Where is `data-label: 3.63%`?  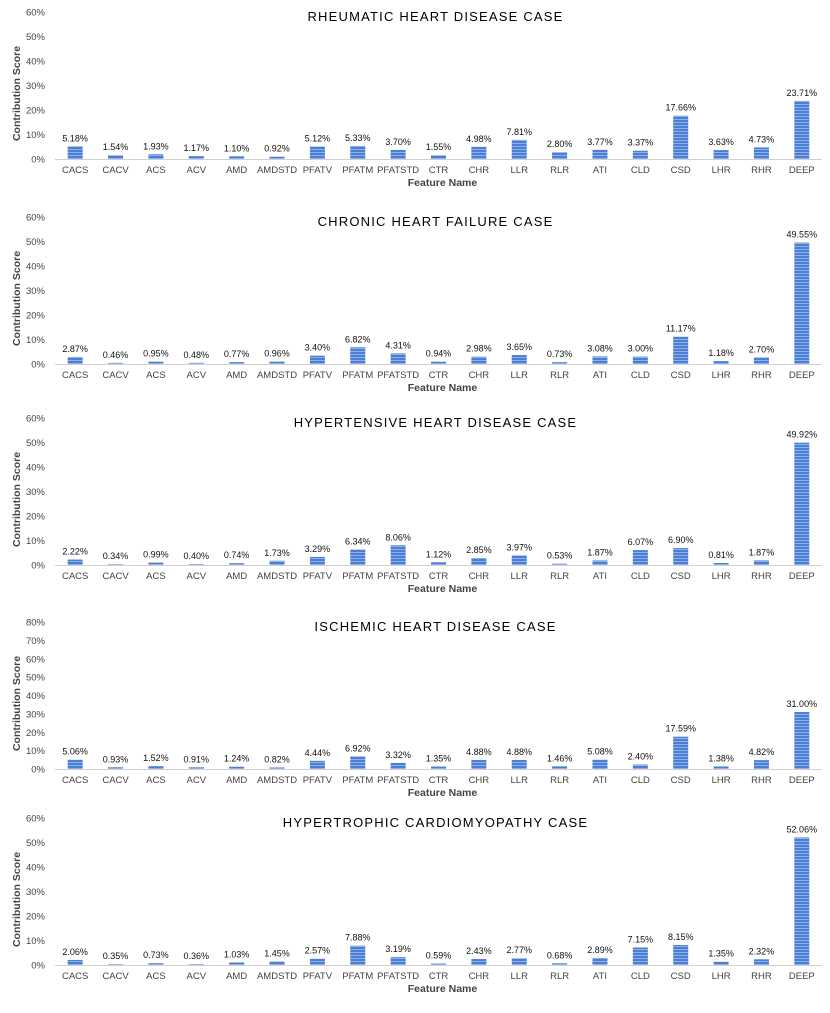
data-label: 3.63% is located at coordinates (721, 142).